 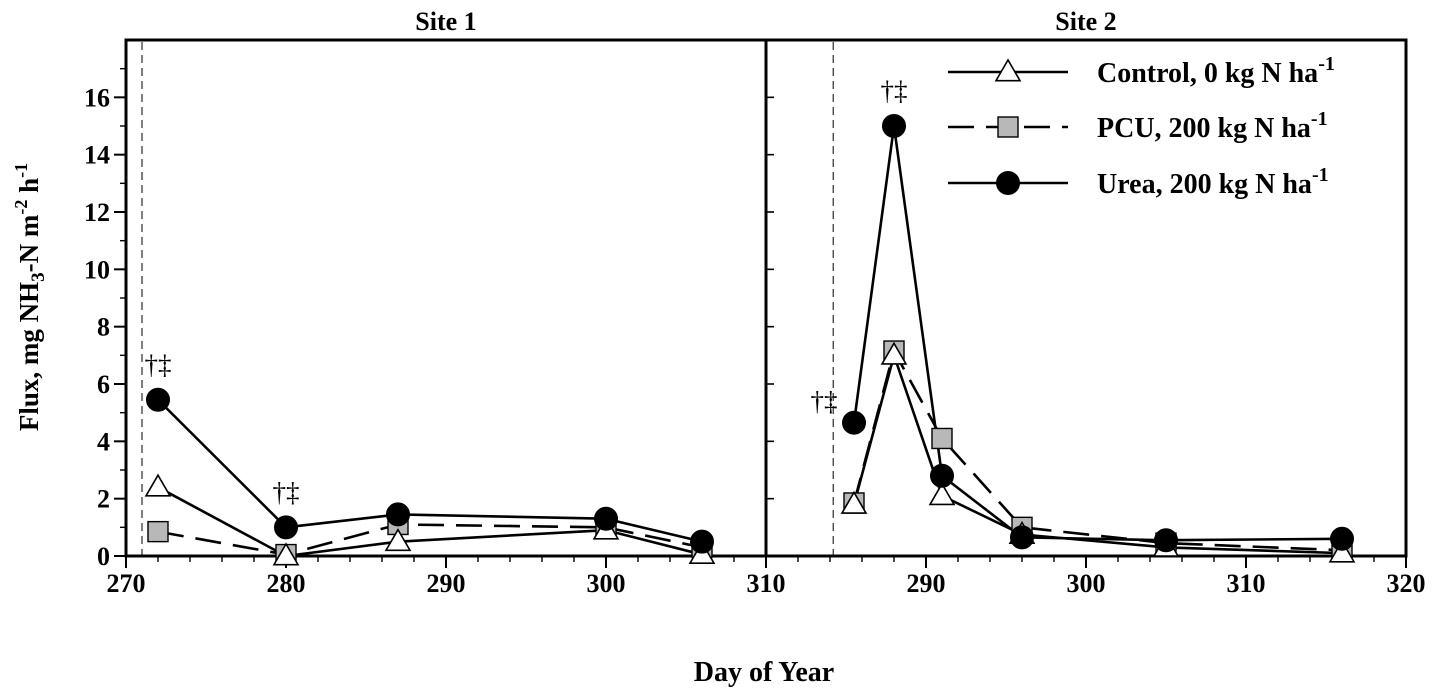 I want to click on y-label-part: Flux, mg NH, so click(x=29, y=356).